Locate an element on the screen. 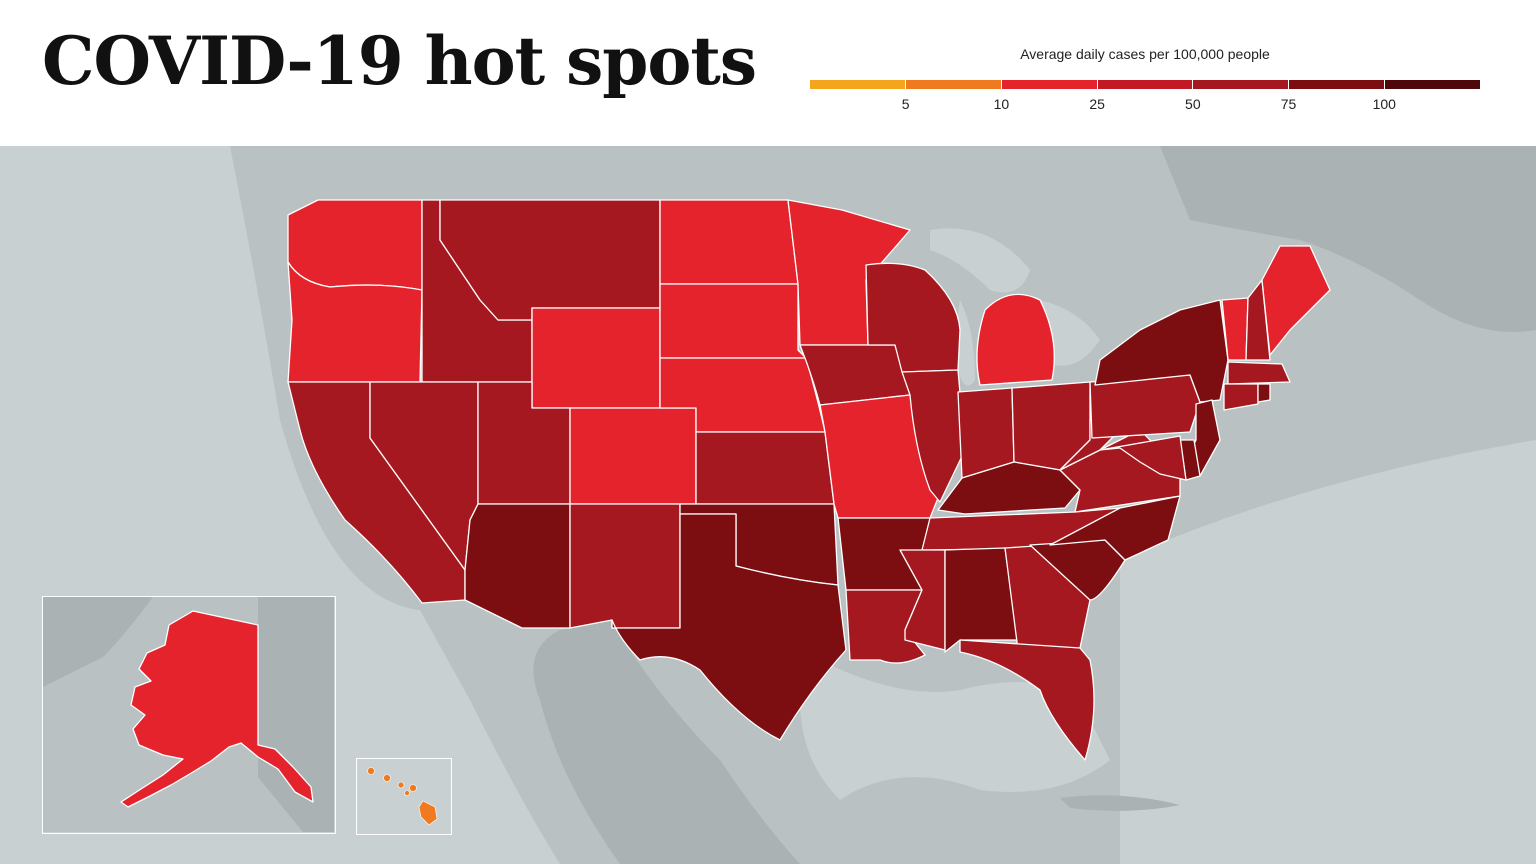 This screenshot has width=1536, height=864. state-CT is located at coordinates (1241, 397).